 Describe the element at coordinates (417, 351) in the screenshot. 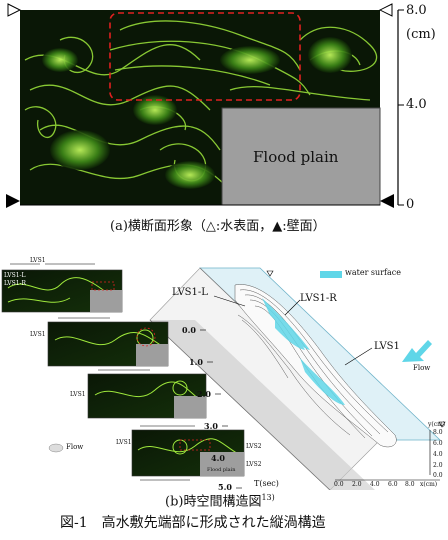

I see `flow-arrow-icon` at that location.